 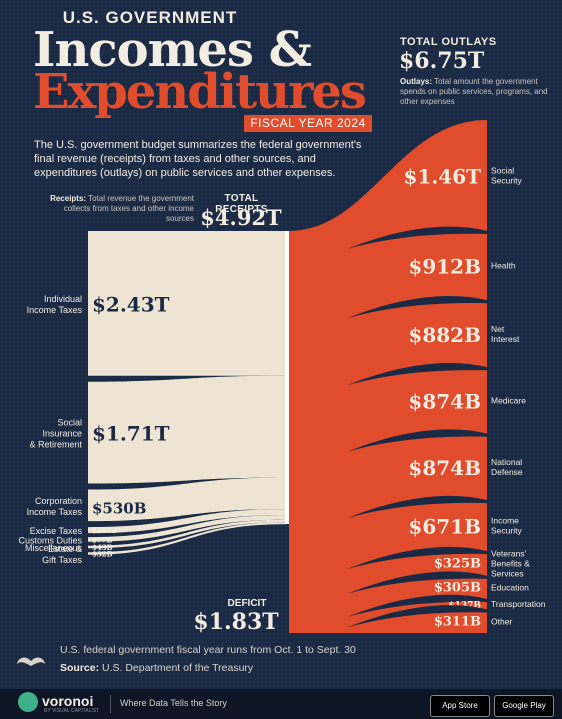 I want to click on total-receipts-title: TOTAL RECEIPTS, so click(x=241, y=204).